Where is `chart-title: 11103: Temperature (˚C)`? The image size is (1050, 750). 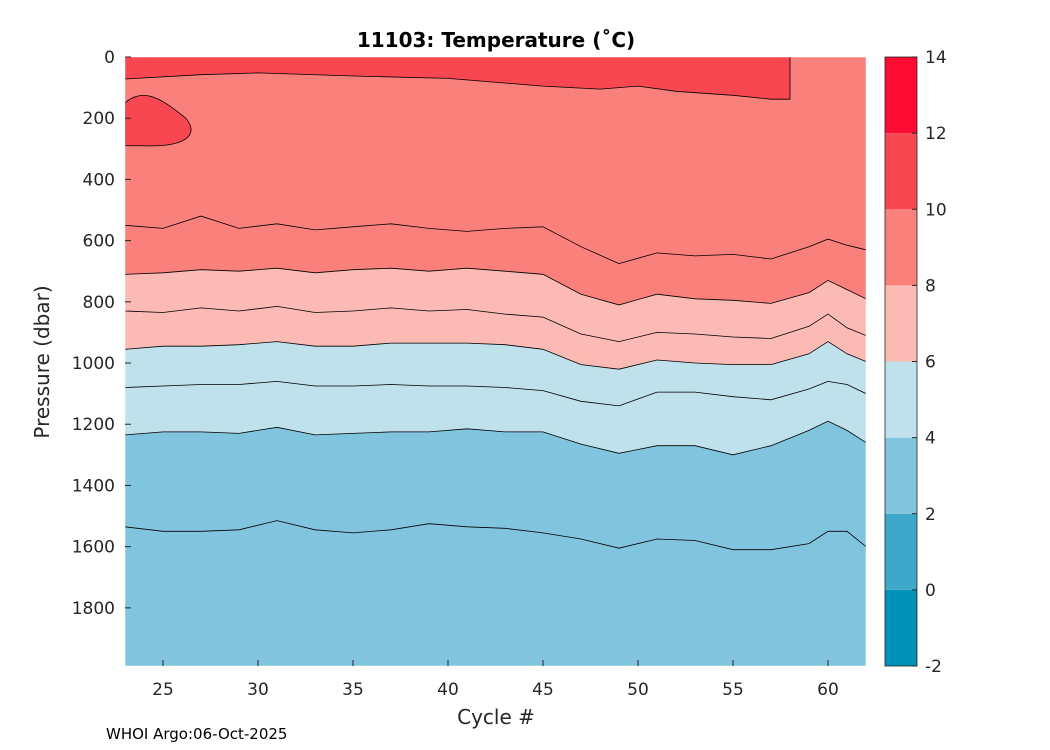
chart-title: 11103: Temperature (˚C) is located at coordinates (496, 40).